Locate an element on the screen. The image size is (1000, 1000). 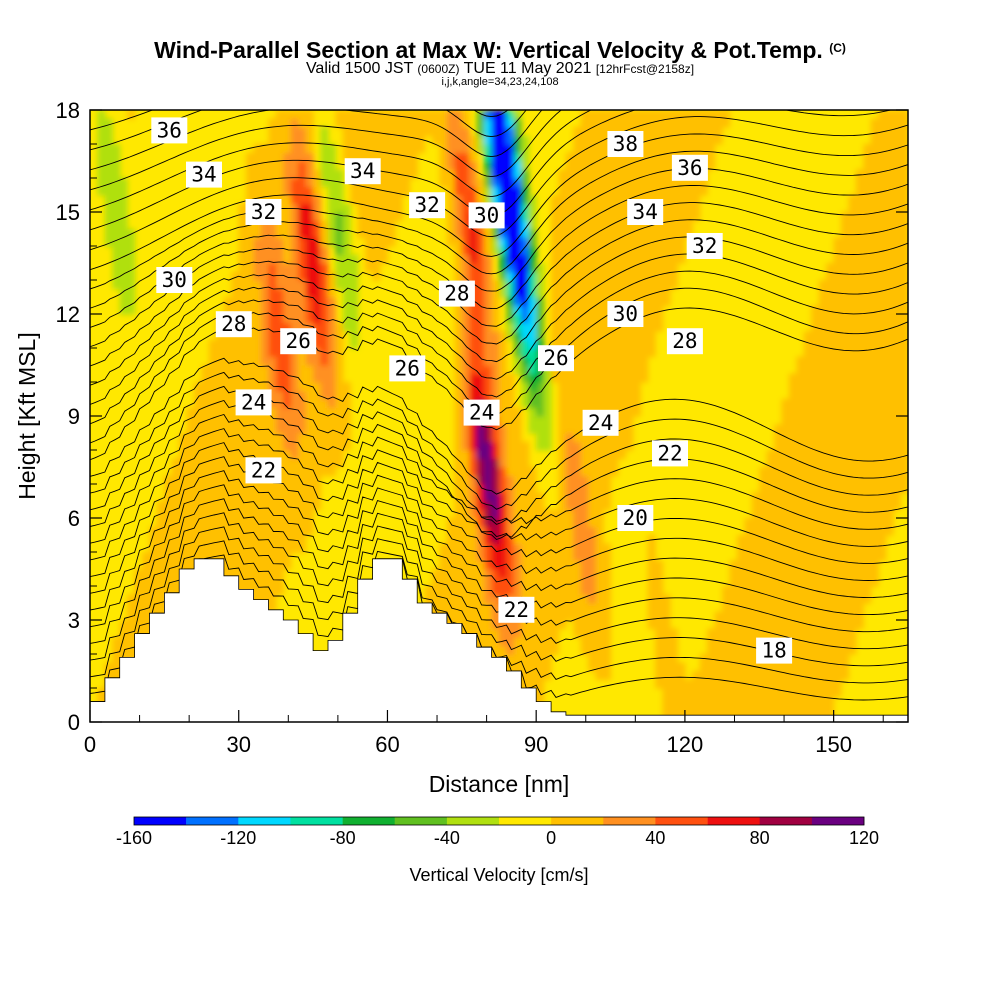
isentrope-label-box is located at coordinates (600, 422).